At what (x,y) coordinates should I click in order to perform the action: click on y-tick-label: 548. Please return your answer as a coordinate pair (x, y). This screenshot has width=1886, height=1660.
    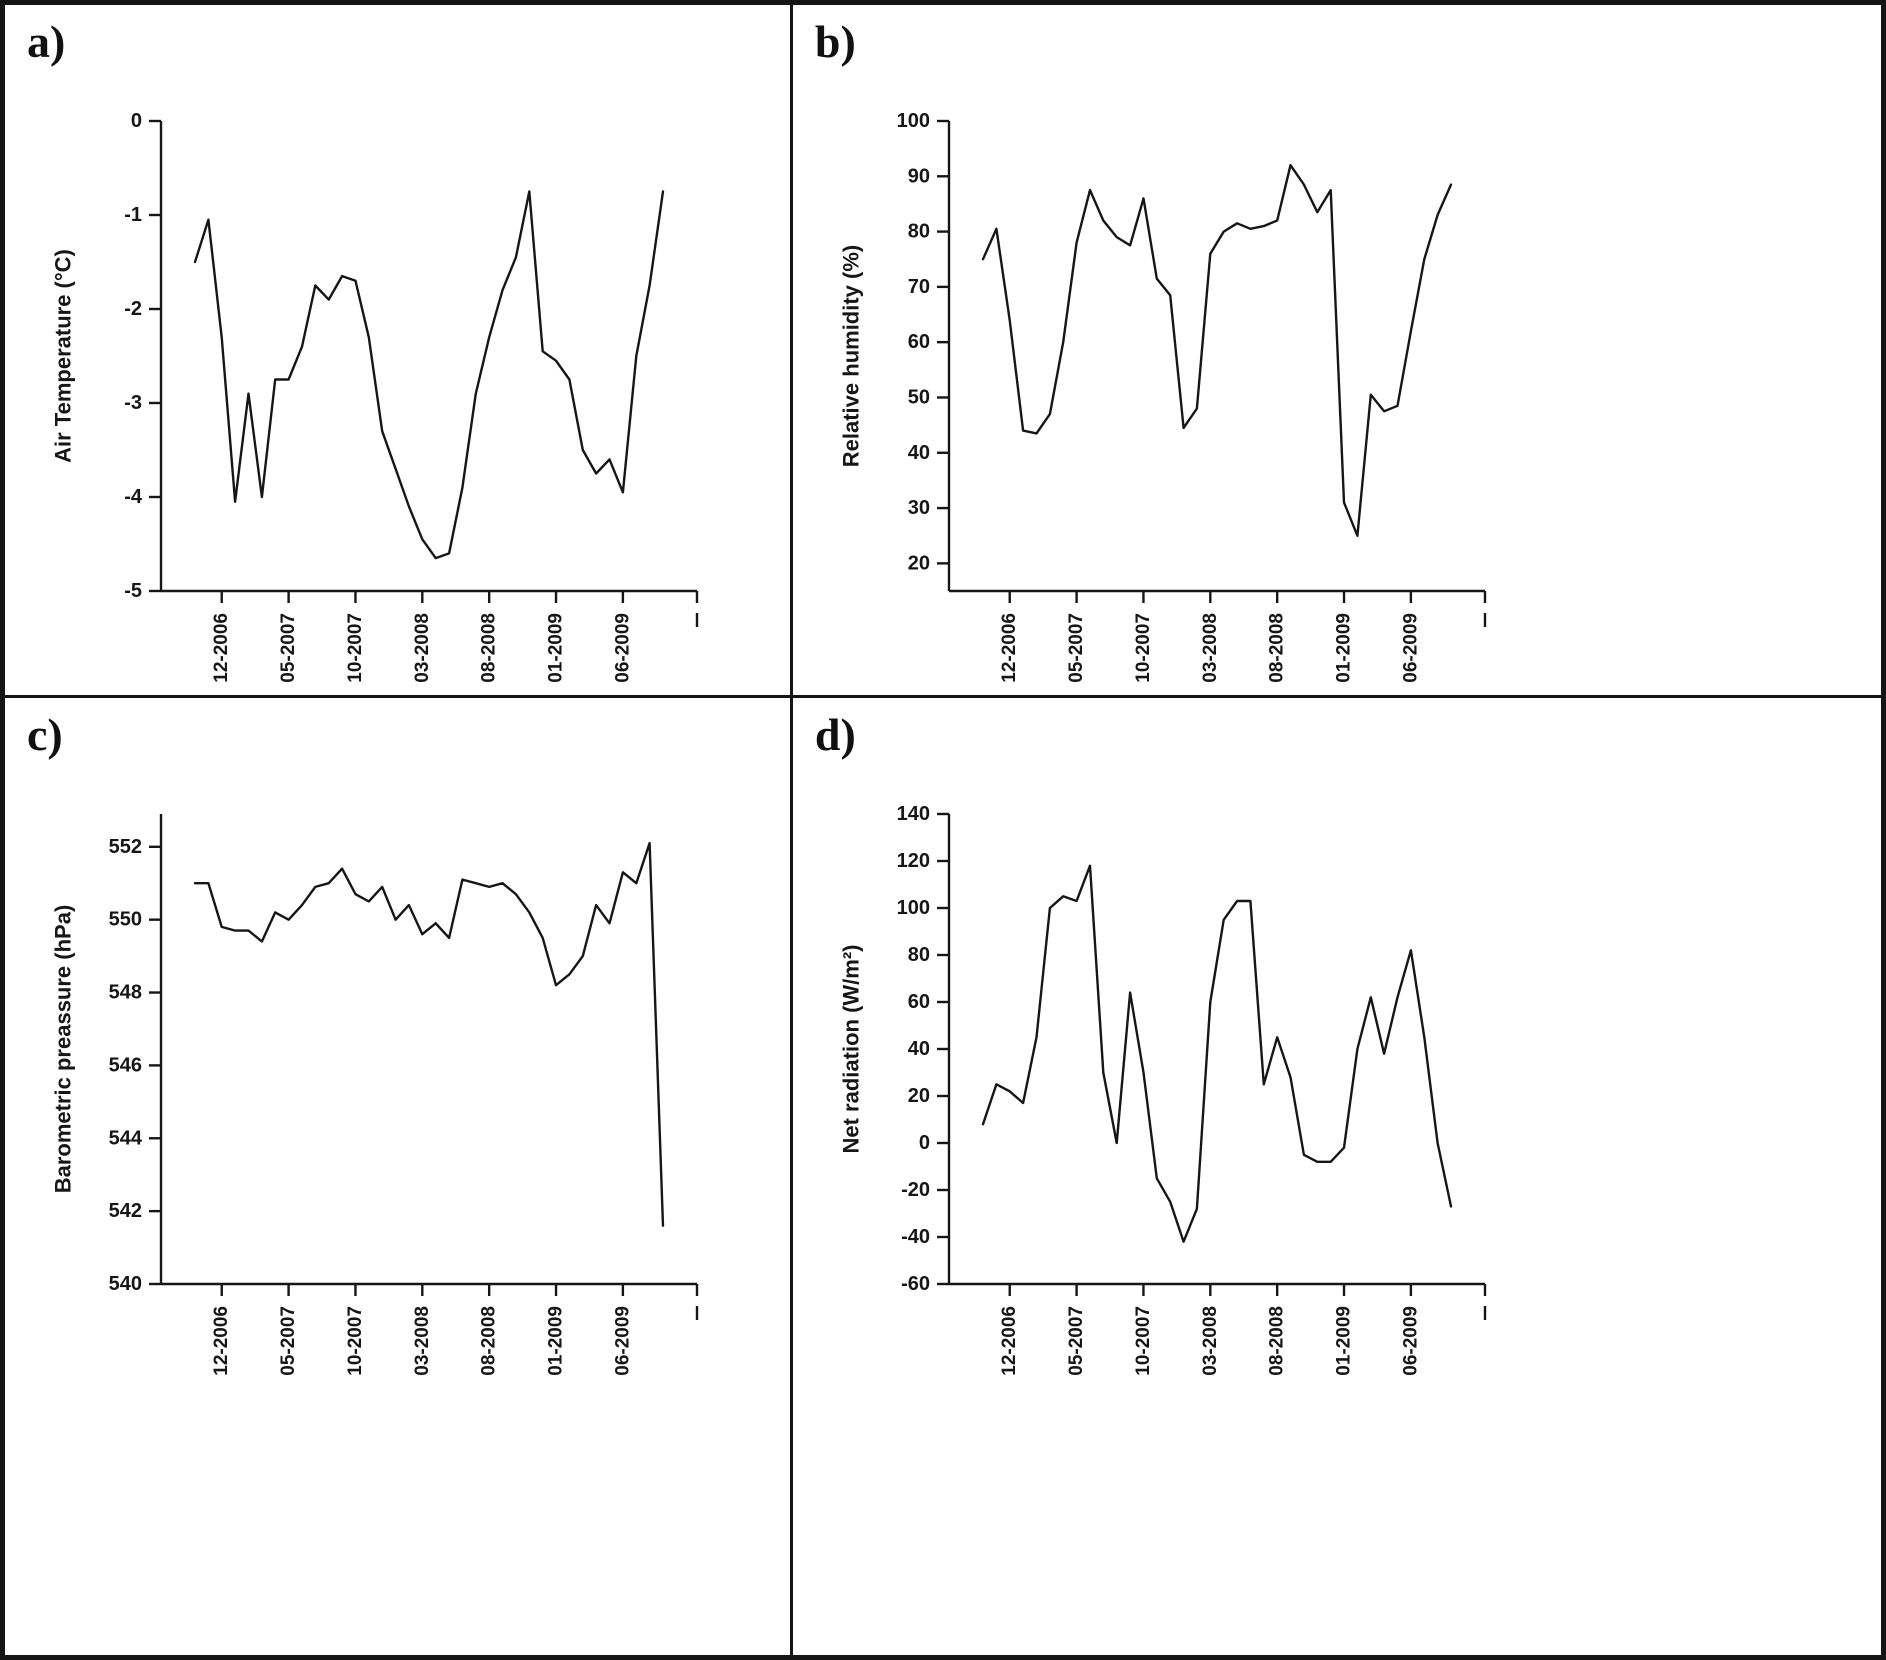
    Looking at the image, I should click on (125, 993).